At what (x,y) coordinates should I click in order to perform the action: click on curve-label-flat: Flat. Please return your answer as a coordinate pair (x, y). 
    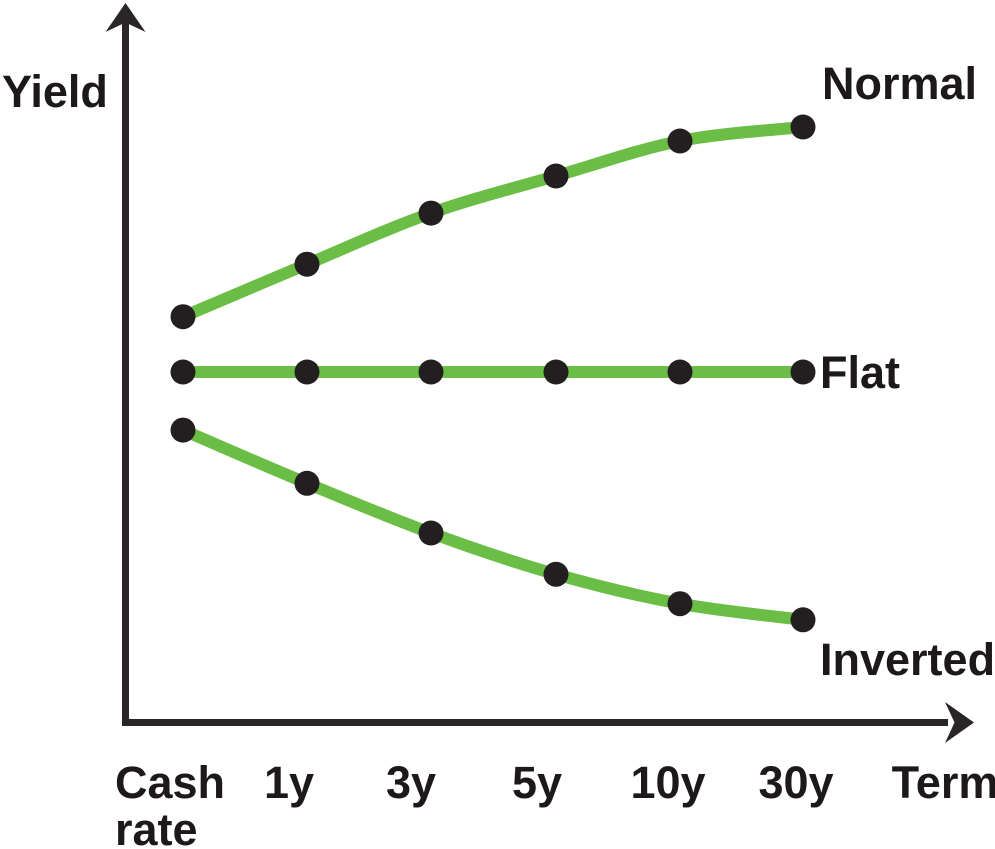
    Looking at the image, I should click on (860, 372).